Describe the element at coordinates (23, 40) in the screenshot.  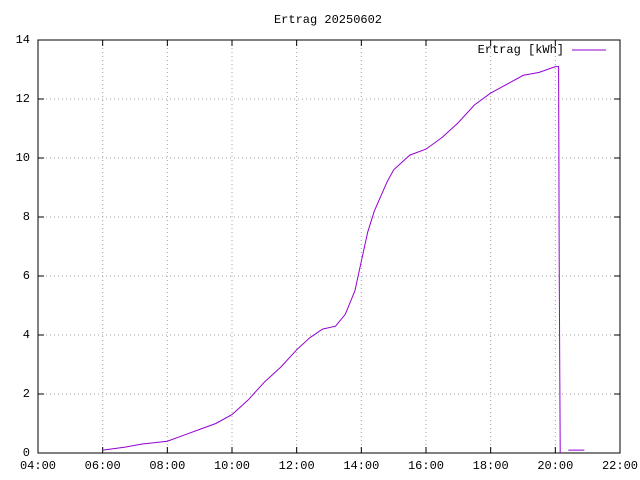
I see `y-tick-label: 14` at that location.